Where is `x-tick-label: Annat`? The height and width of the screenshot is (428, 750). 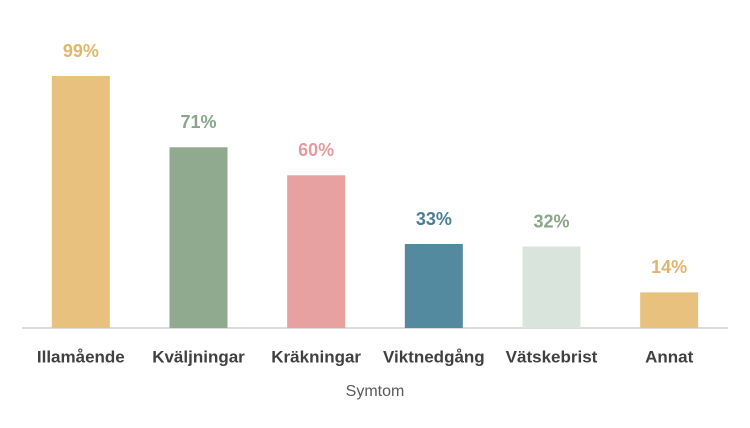
x-tick-label: Annat is located at coordinates (669, 356).